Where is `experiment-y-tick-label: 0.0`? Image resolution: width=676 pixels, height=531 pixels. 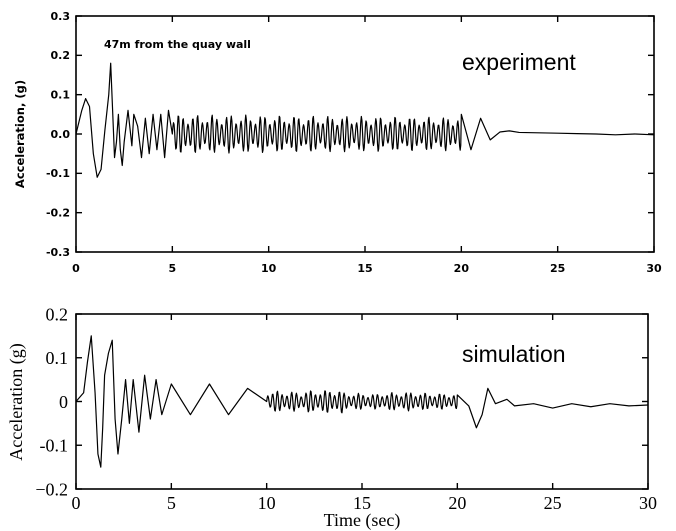 experiment-y-tick-label: 0.0 is located at coordinates (61, 134).